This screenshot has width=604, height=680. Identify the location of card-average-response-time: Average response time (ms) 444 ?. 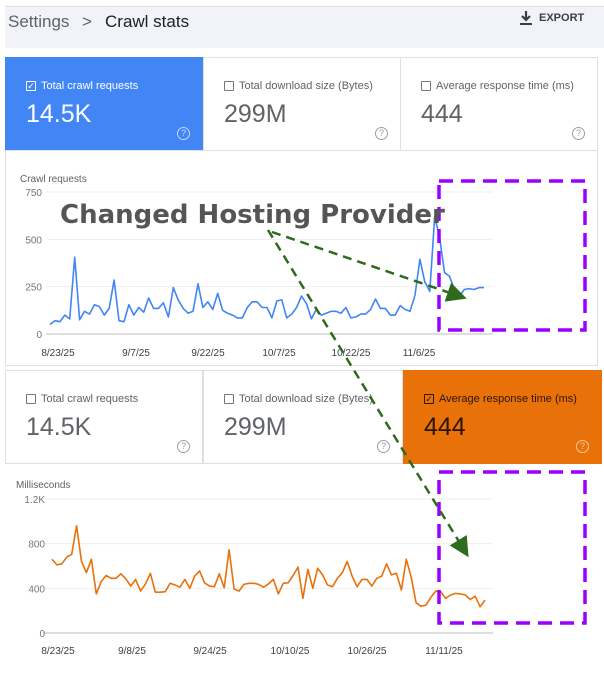
(499, 104).